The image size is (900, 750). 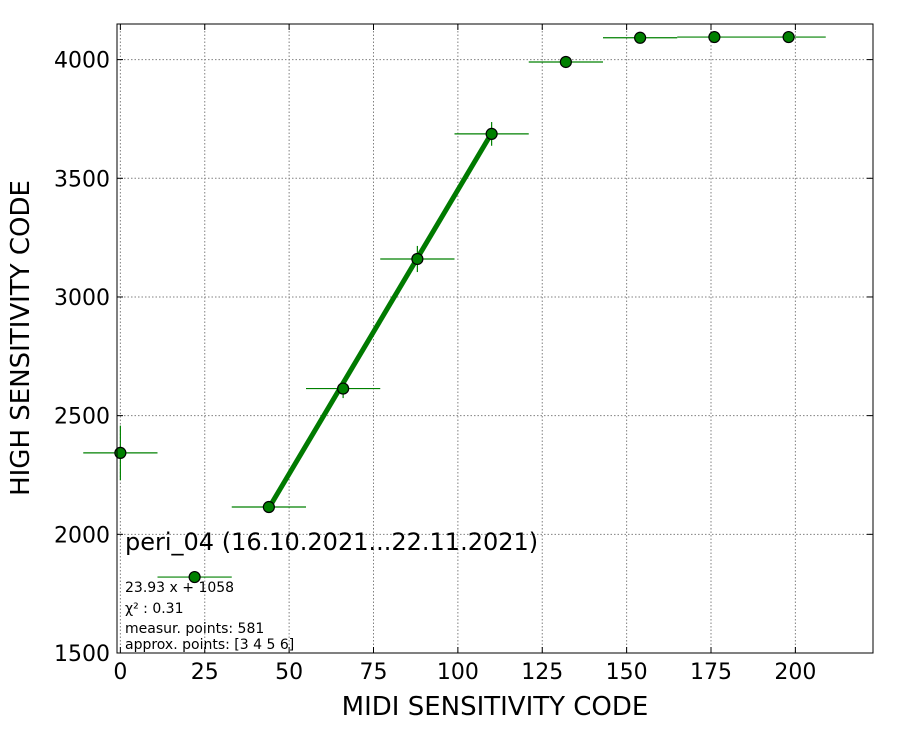 I want to click on y-tick-label: 3000, so click(x=82, y=298).